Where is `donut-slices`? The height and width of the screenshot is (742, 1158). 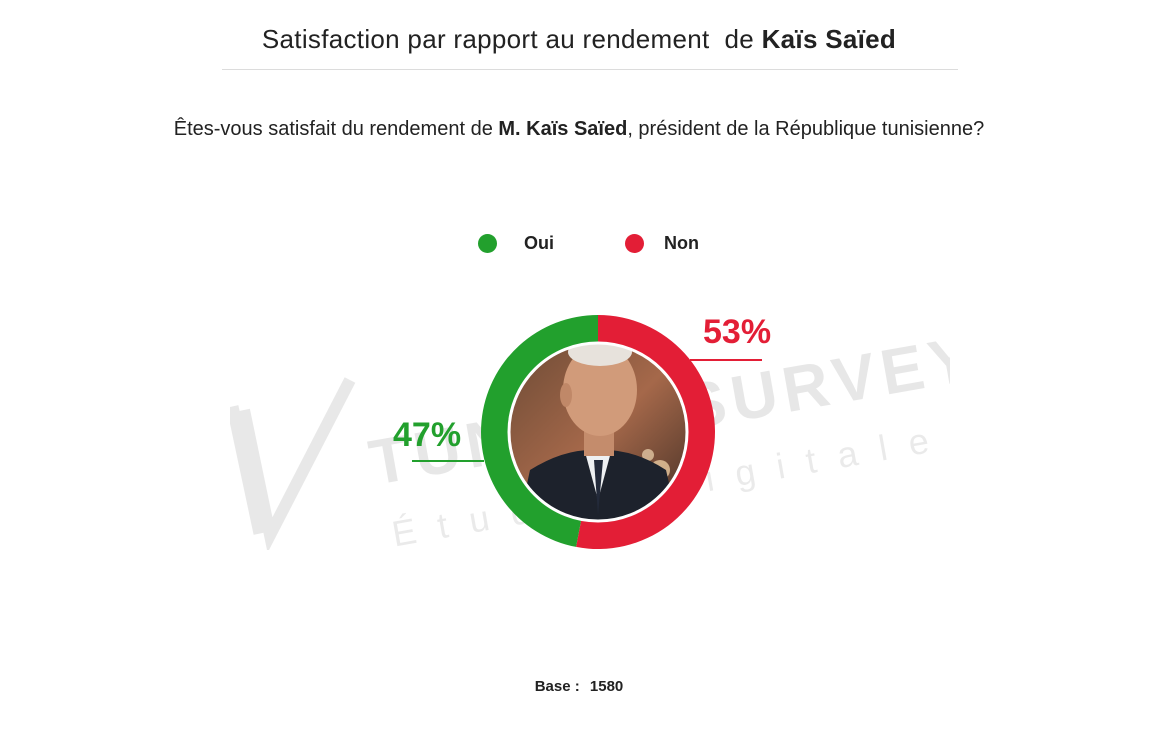
donut-slices is located at coordinates (597, 432).